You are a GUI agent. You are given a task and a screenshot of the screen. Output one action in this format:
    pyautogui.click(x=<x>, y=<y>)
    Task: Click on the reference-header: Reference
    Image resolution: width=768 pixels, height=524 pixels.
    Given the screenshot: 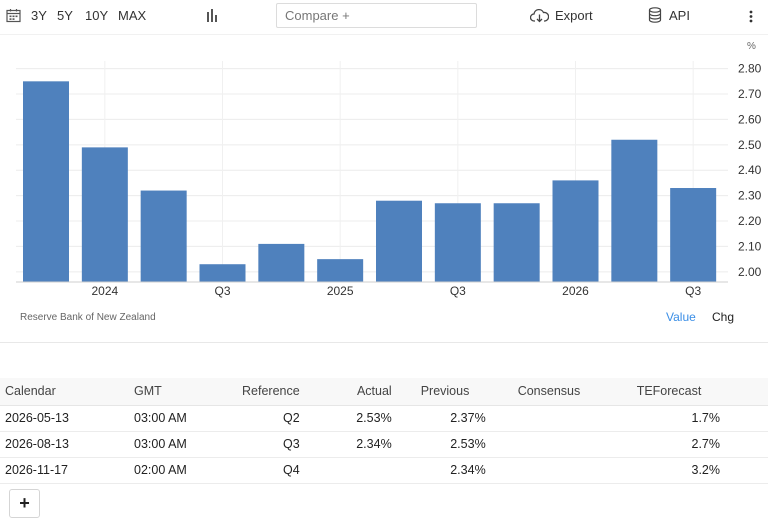 What is the action you would take?
    pyautogui.click(x=268, y=392)
    